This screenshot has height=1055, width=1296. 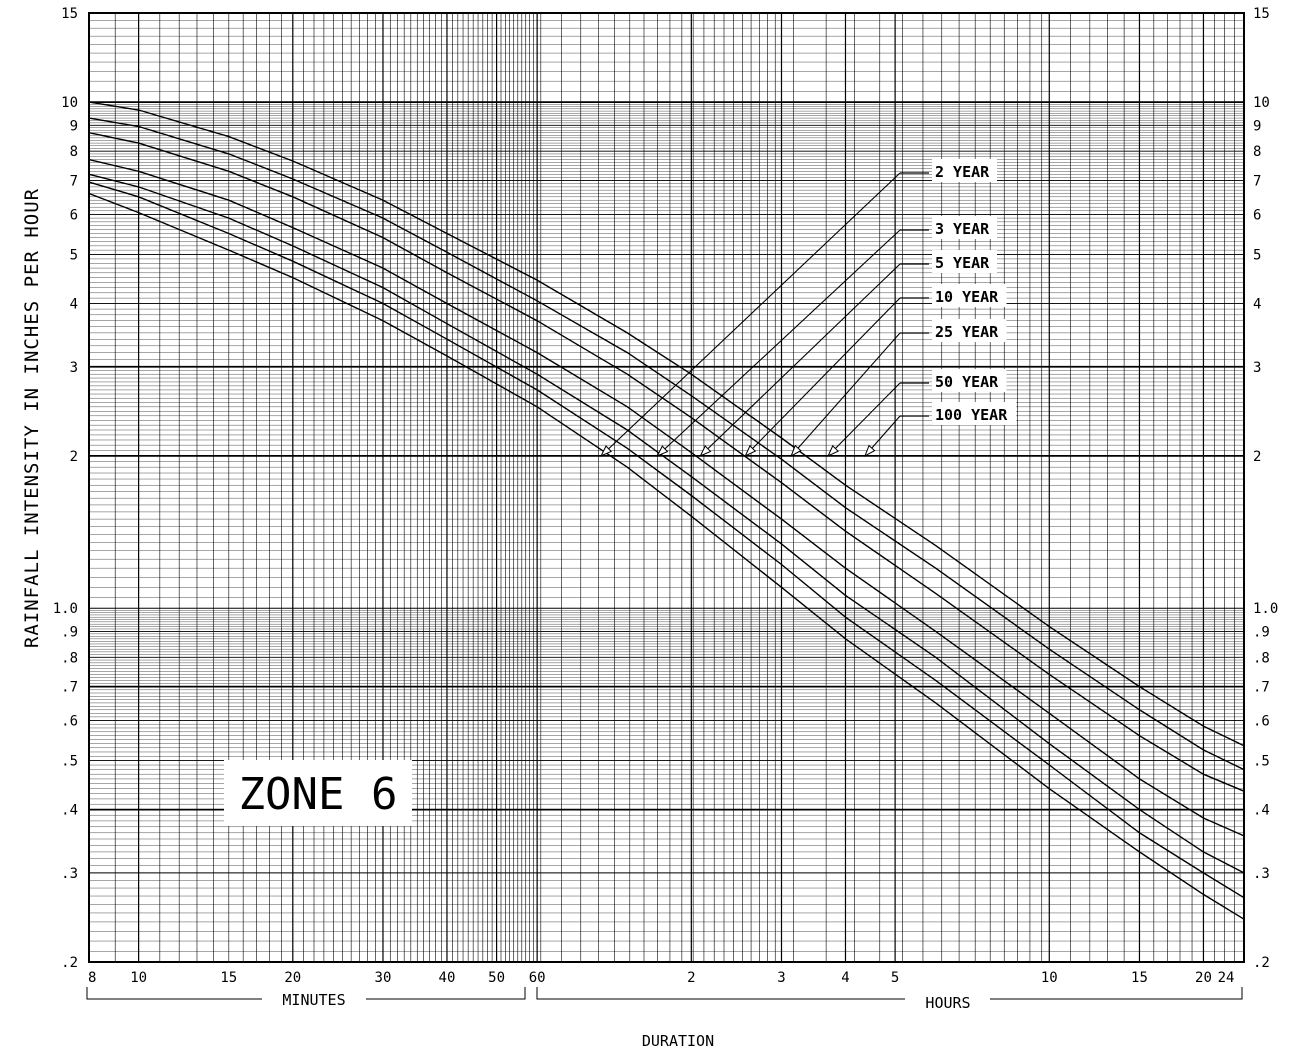 What do you see at coordinates (313, 1000) in the screenshot?
I see `minutes-group-label: MINUTES` at bounding box center [313, 1000].